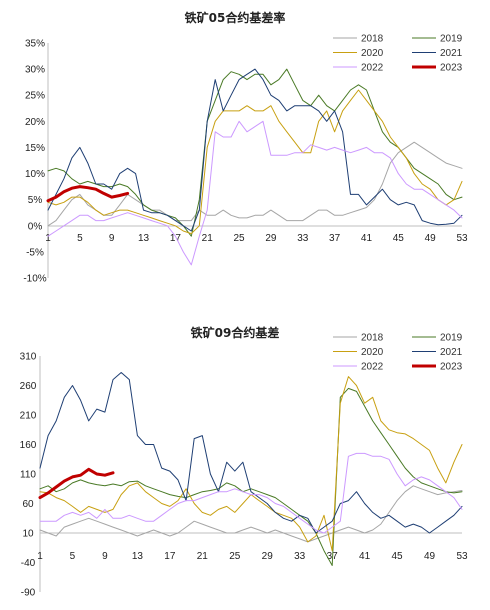 The width and height of the screenshot is (490, 610). Describe the element at coordinates (462, 238) in the screenshot. I see `c1-x-tick-label: 53` at that location.